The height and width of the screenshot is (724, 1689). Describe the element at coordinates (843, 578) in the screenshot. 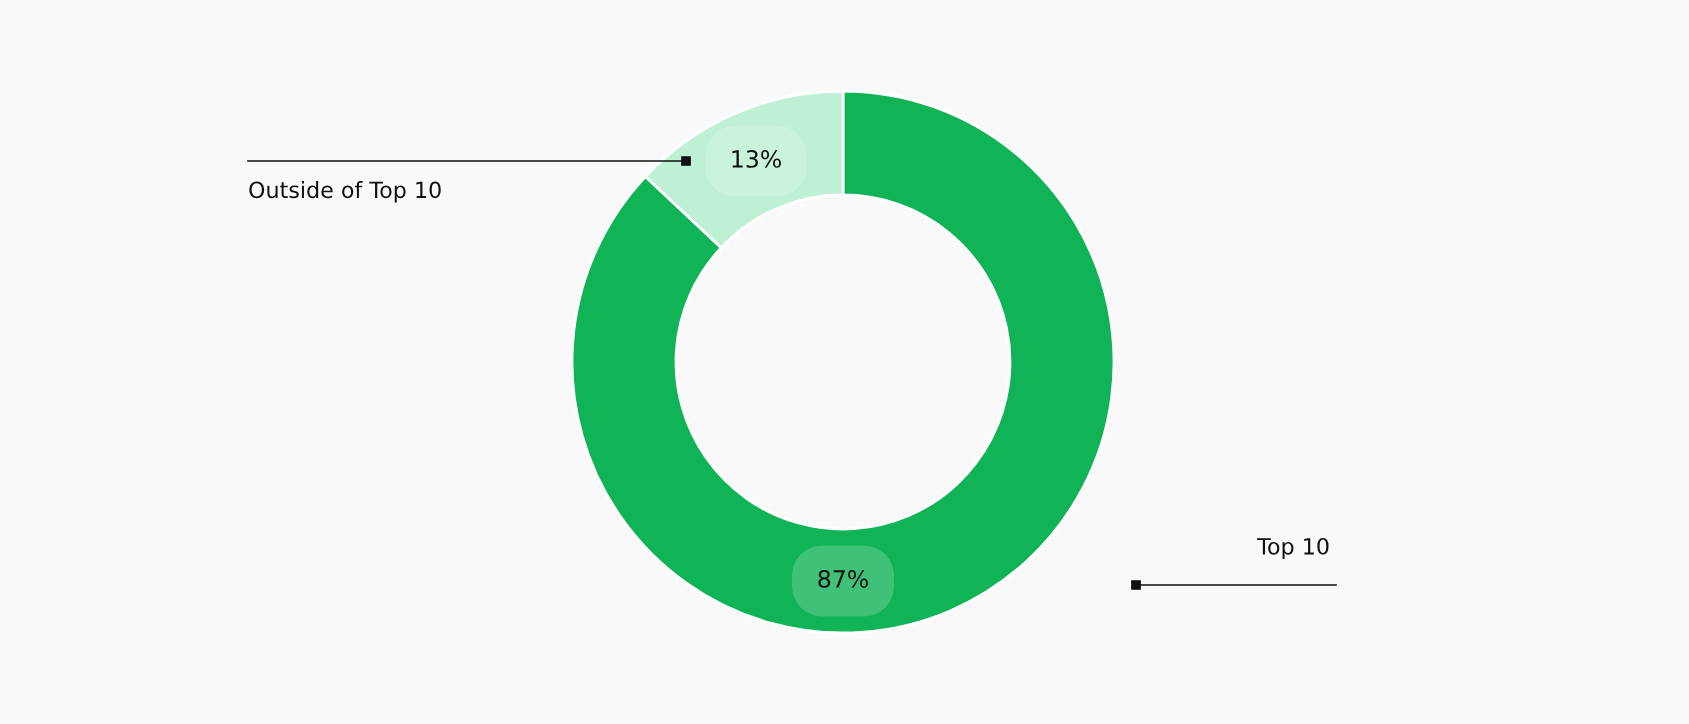

I see `data-label: 87%` at that location.